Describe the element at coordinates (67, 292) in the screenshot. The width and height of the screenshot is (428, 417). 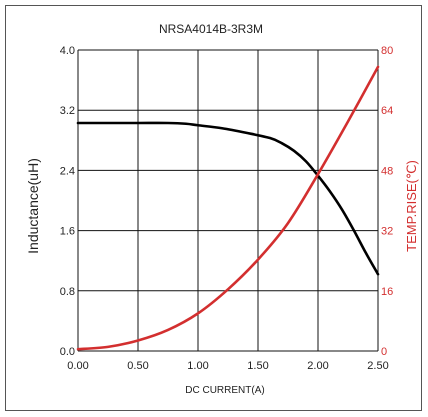
I see `y-tick-label-left: 0.8` at that location.